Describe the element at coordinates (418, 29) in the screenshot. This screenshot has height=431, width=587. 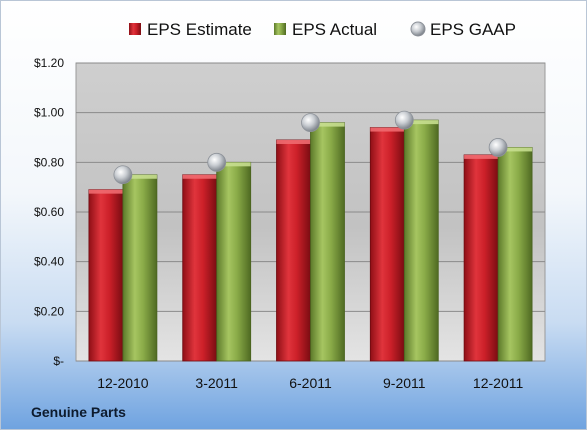
I see `legend-swatch-eps-gaap` at that location.